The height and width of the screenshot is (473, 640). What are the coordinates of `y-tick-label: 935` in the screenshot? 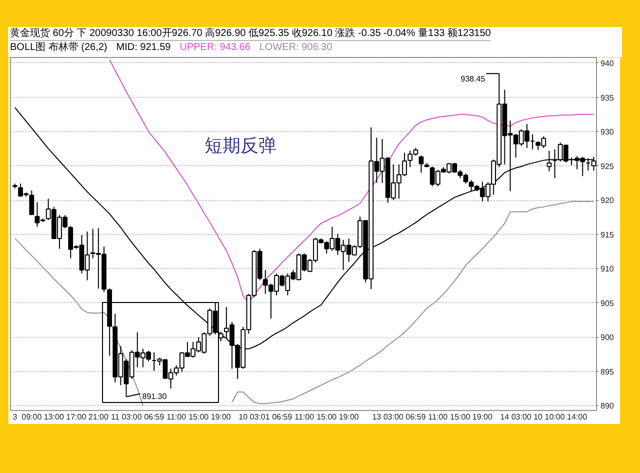 It's located at (607, 97).